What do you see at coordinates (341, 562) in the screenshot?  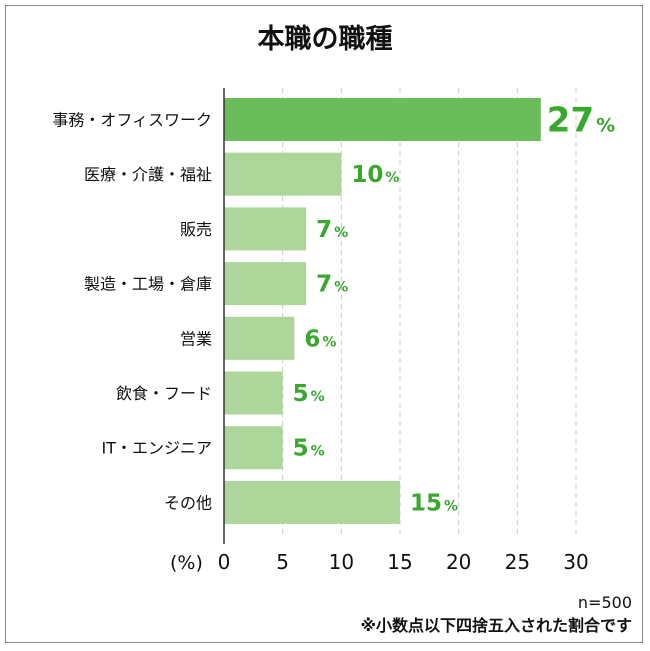 I see `x-tick-label: 10` at bounding box center [341, 562].